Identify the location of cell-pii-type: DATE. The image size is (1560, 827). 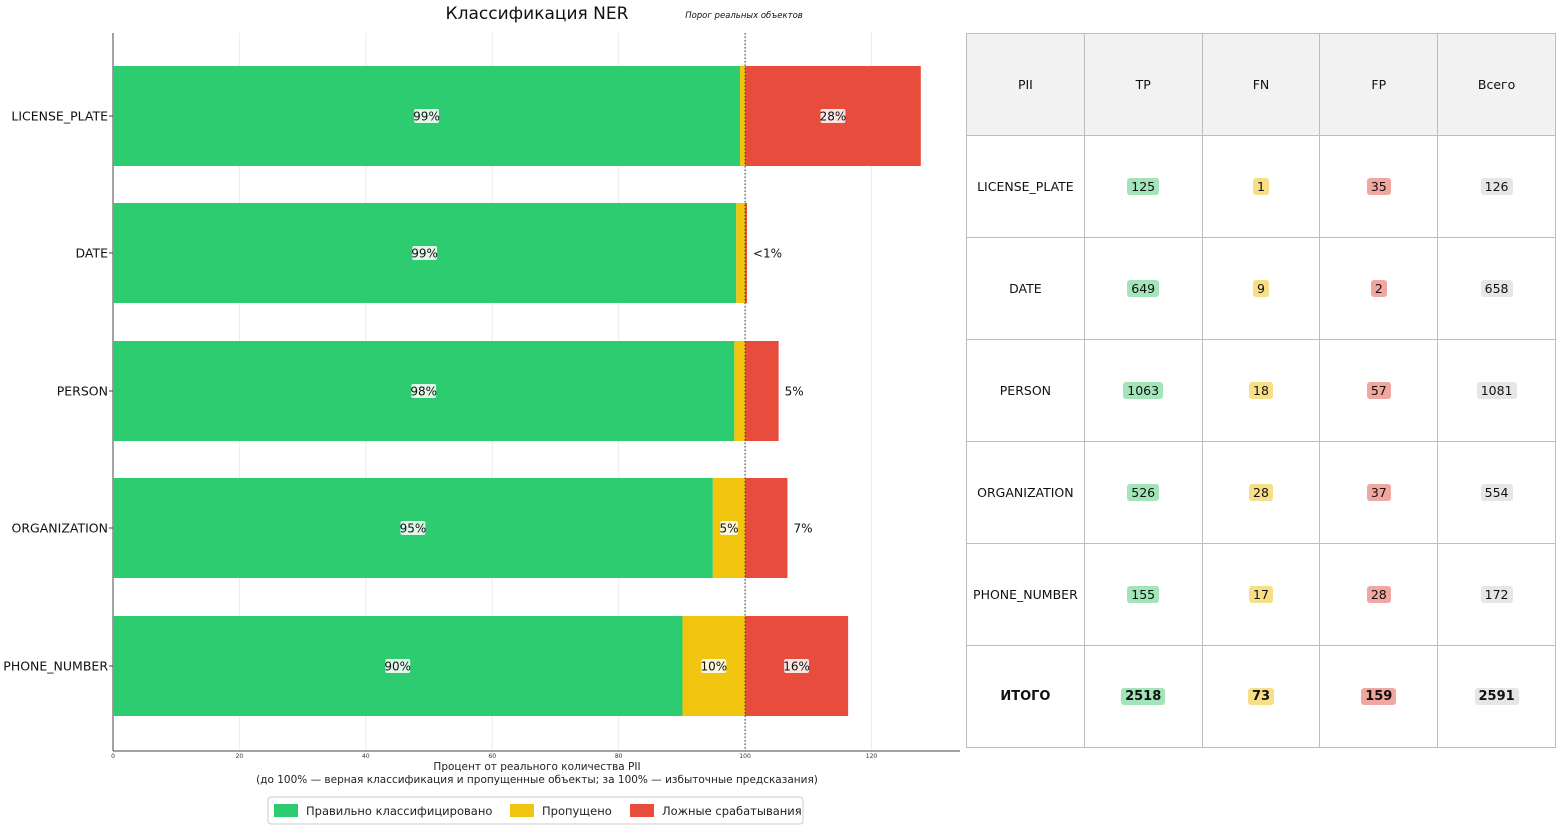
(1025, 288).